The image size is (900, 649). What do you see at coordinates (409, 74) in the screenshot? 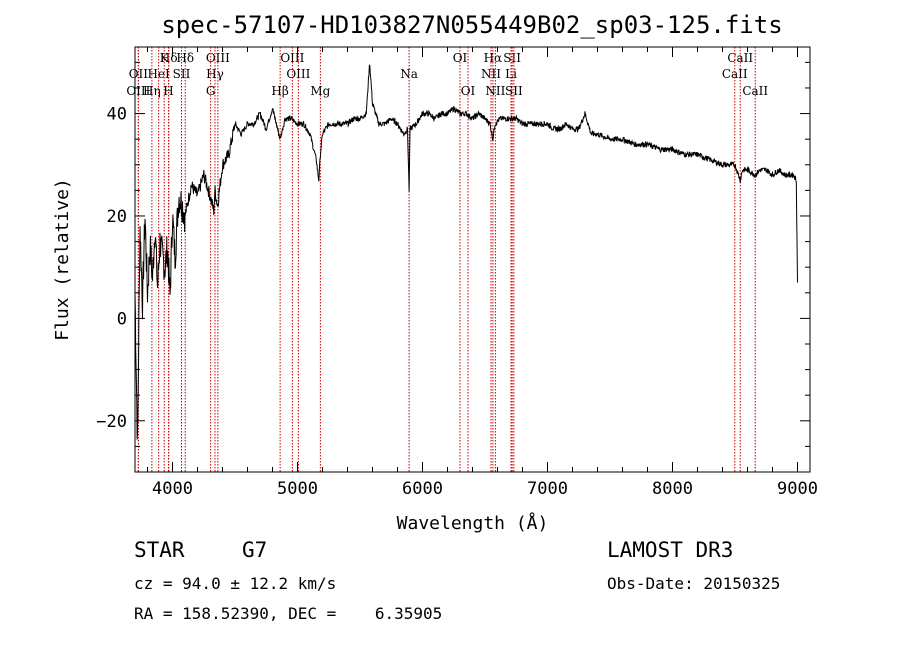
I see `spectral-line-label: Na` at bounding box center [409, 74].